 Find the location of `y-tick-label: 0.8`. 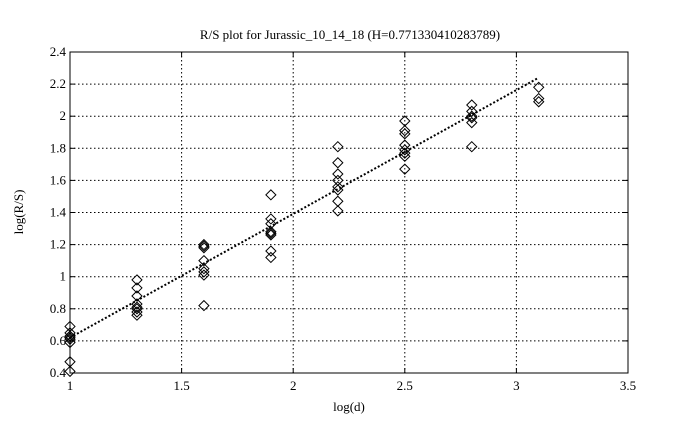

y-tick-label: 0.8 is located at coordinates (58, 308).